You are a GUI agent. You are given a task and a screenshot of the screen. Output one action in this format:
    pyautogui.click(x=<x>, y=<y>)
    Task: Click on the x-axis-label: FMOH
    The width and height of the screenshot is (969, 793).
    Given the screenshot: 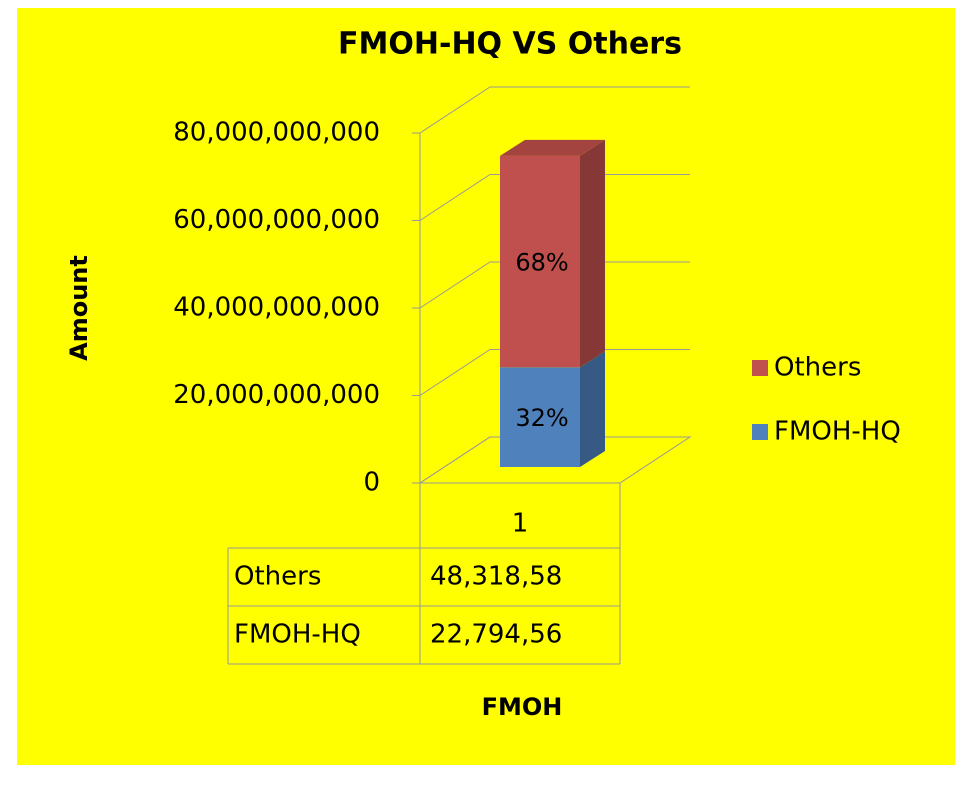 What is the action you would take?
    pyautogui.click(x=522, y=707)
    